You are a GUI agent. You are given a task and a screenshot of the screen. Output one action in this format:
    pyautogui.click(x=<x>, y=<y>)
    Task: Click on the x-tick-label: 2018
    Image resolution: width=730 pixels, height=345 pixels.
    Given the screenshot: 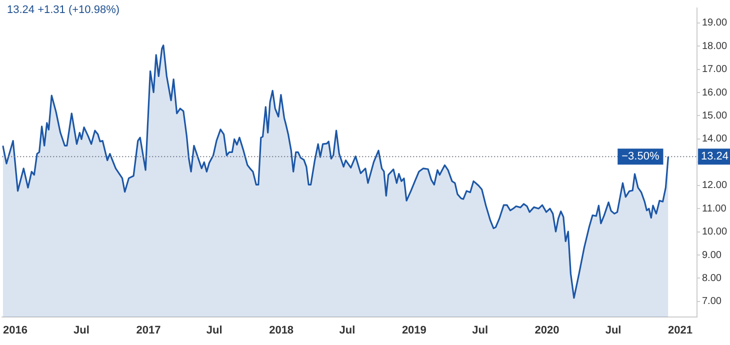 What is the action you would take?
    pyautogui.click(x=281, y=330)
    